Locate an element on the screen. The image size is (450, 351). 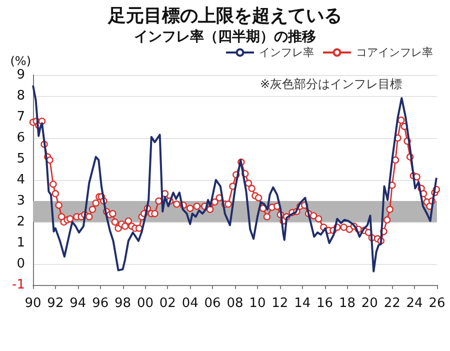
x-tick-label: 98 is located at coordinates (123, 303).